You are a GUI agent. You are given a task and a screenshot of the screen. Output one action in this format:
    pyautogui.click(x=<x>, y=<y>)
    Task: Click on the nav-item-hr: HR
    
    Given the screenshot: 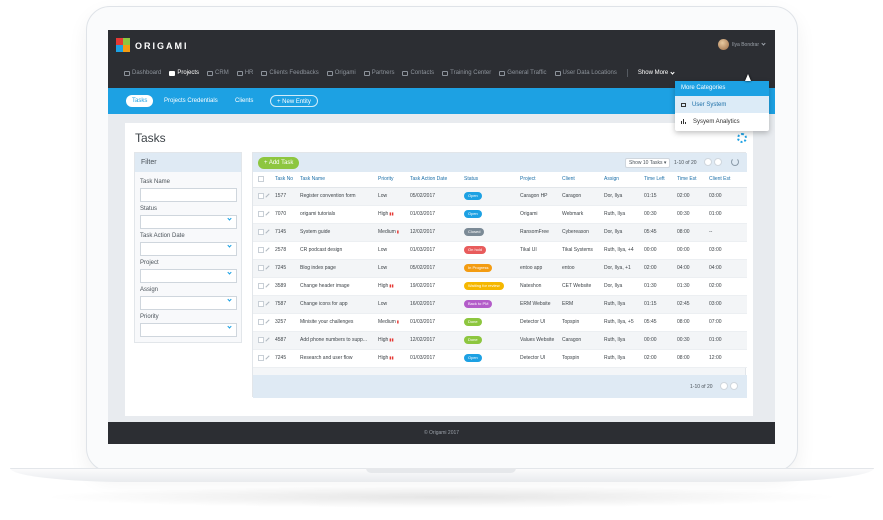 What is the action you would take?
    pyautogui.click(x=244, y=73)
    